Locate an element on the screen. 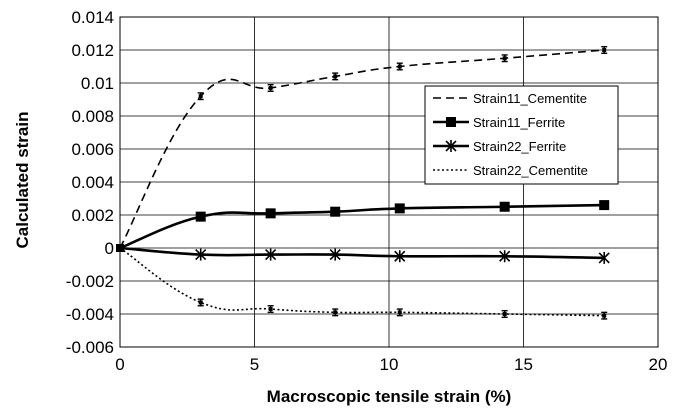  y-tick-label: 0.01 is located at coordinates (97, 83).